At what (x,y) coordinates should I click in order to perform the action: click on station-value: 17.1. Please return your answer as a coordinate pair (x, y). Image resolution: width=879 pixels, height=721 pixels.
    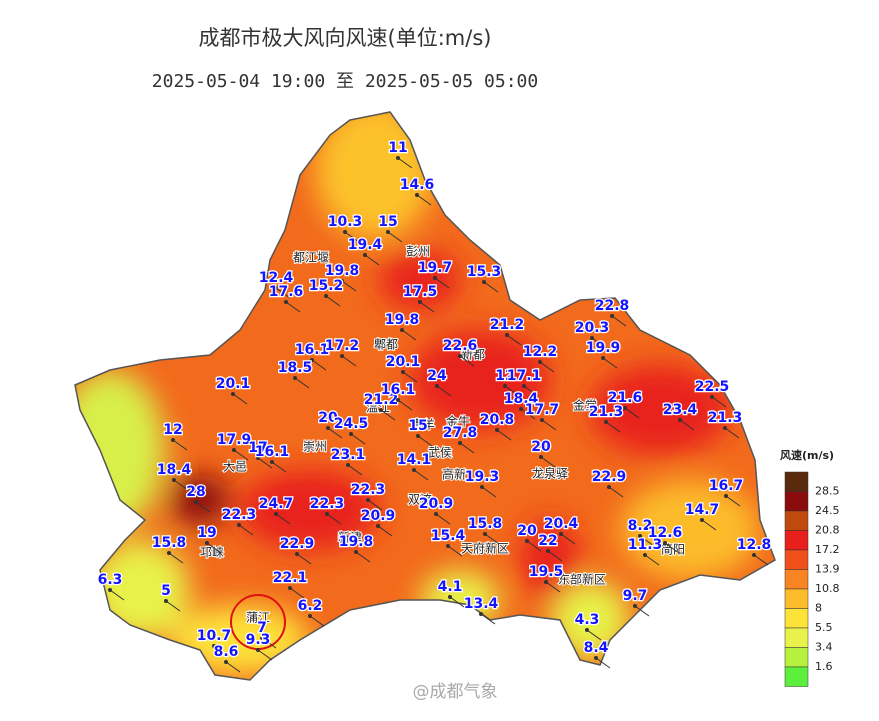
    Looking at the image, I should click on (524, 376).